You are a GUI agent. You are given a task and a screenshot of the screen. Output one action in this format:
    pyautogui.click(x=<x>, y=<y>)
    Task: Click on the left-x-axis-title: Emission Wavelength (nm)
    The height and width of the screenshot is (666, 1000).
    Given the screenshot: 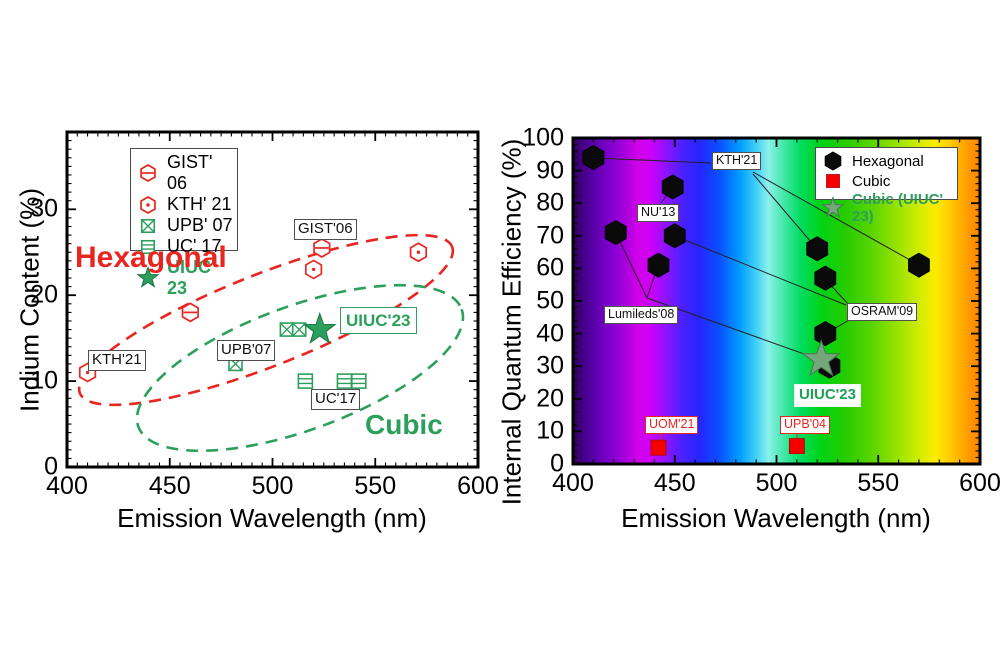 What is the action you would take?
    pyautogui.click(x=272, y=518)
    